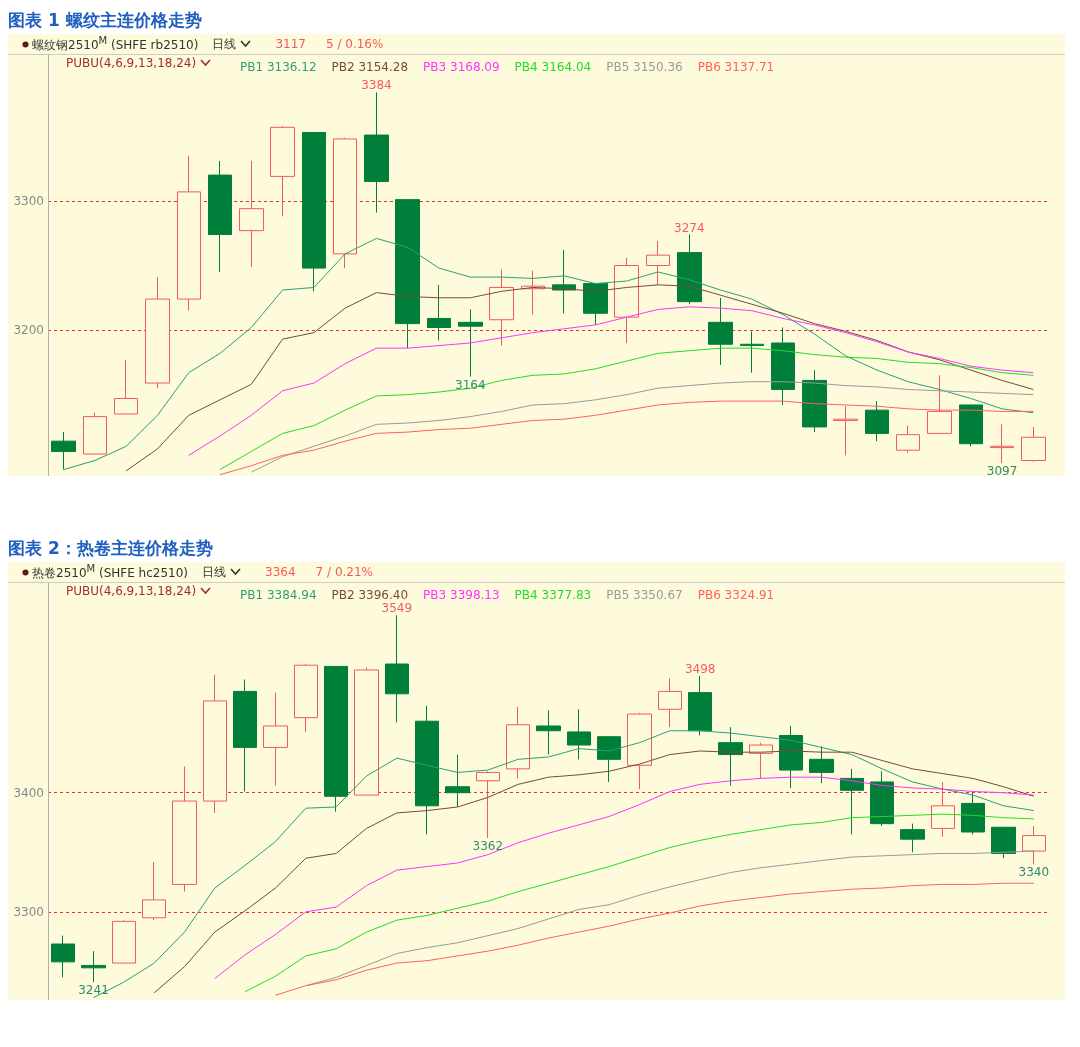 The image size is (1080, 1047). What do you see at coordinates (214, 572) in the screenshot?
I see `text: 日线` at bounding box center [214, 572].